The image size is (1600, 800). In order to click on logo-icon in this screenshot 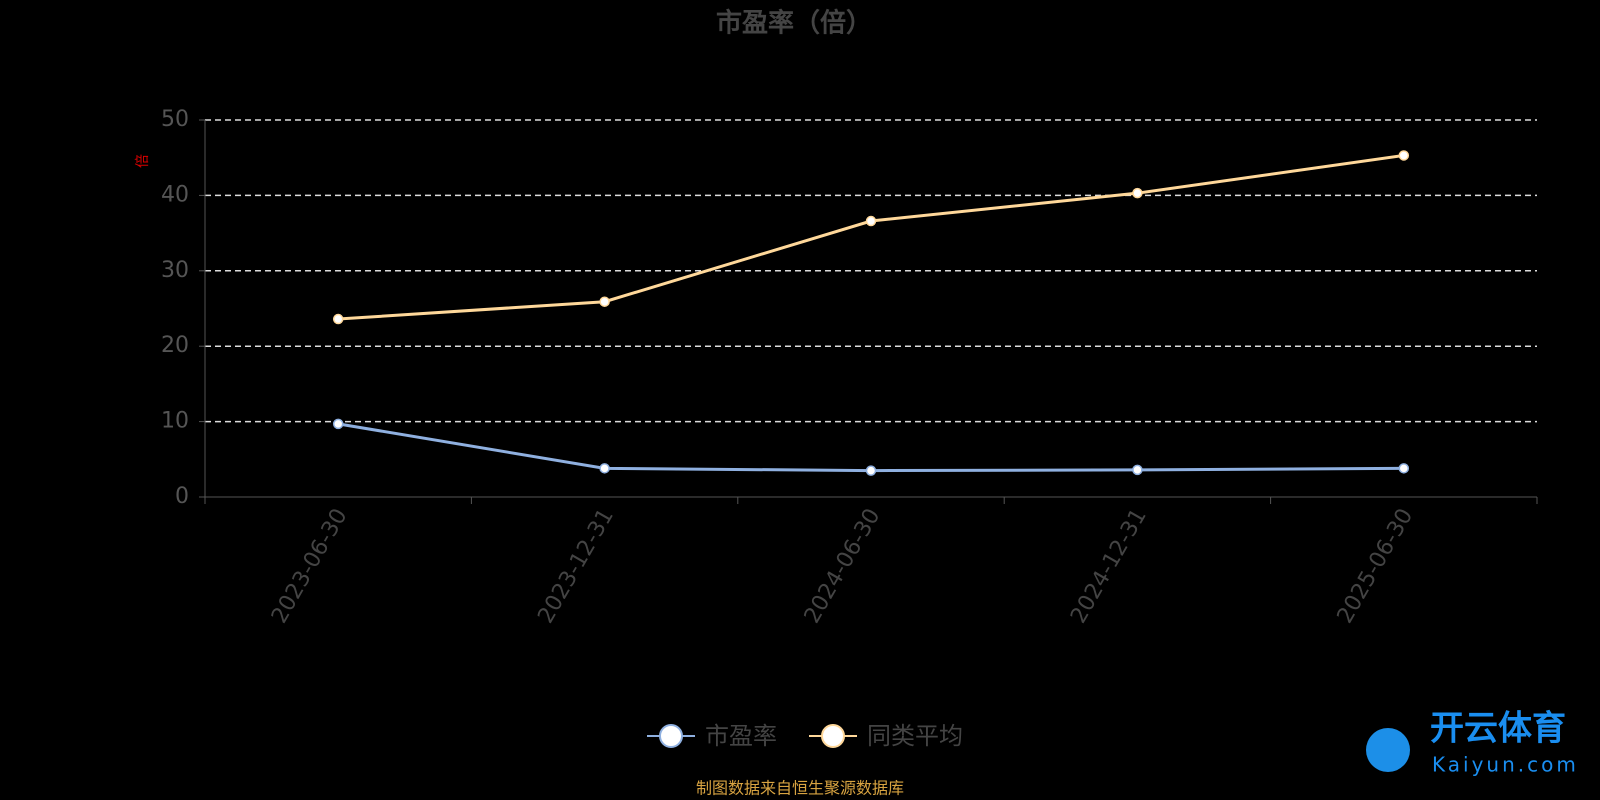, I will do `click(1388, 750)`.